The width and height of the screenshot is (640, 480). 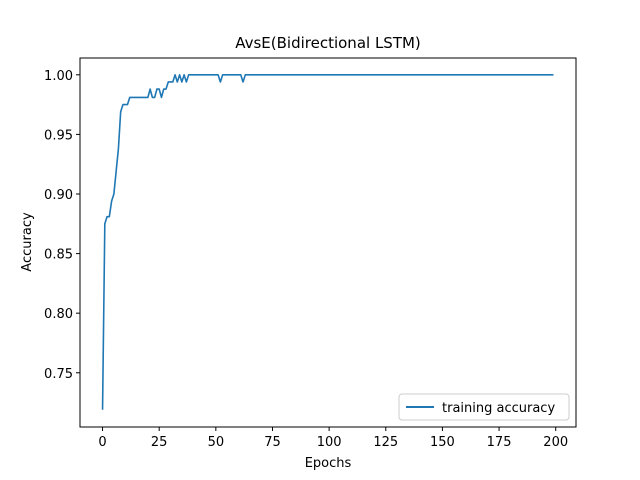 What do you see at coordinates (272, 442) in the screenshot?
I see `x-tick-label: 75` at bounding box center [272, 442].